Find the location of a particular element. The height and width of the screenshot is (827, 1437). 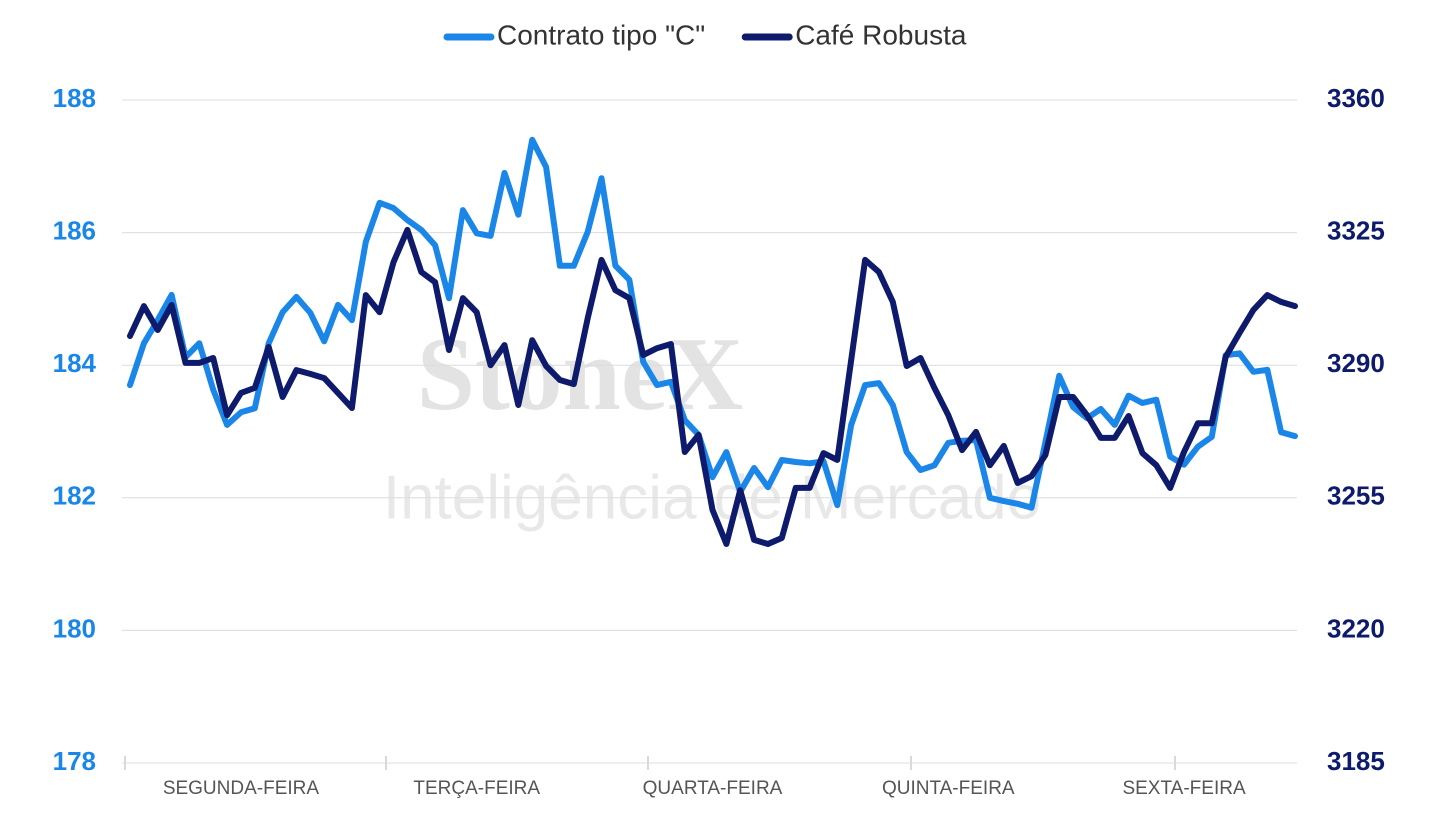

legend-label: Contrato tipo "C" is located at coordinates (601, 34).